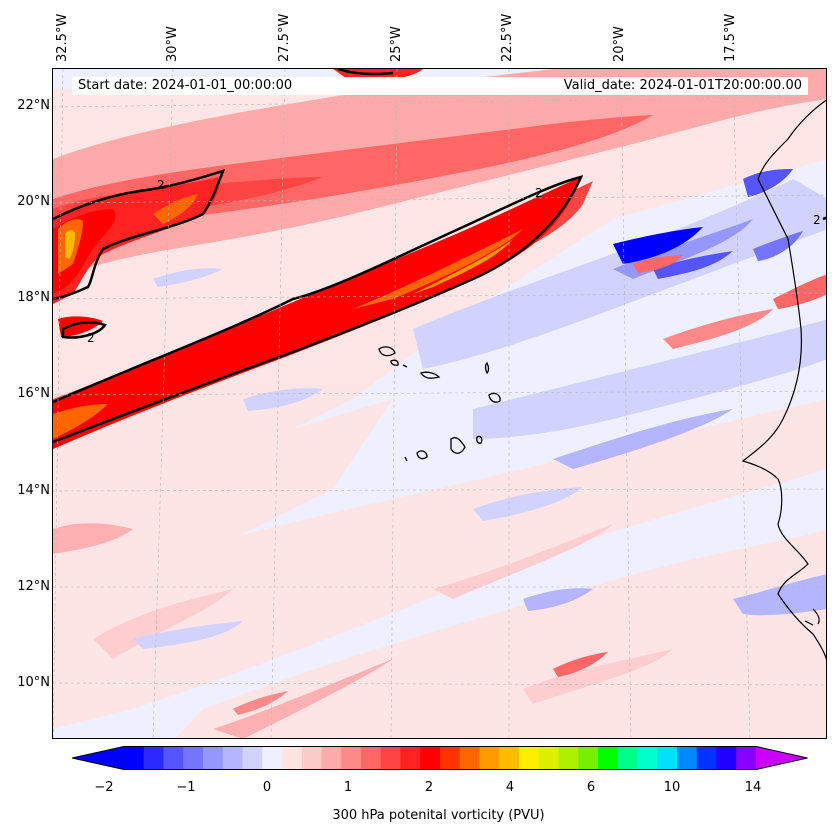  I want to click on lon-label-22-5w: 22.5°W, so click(507, 37).